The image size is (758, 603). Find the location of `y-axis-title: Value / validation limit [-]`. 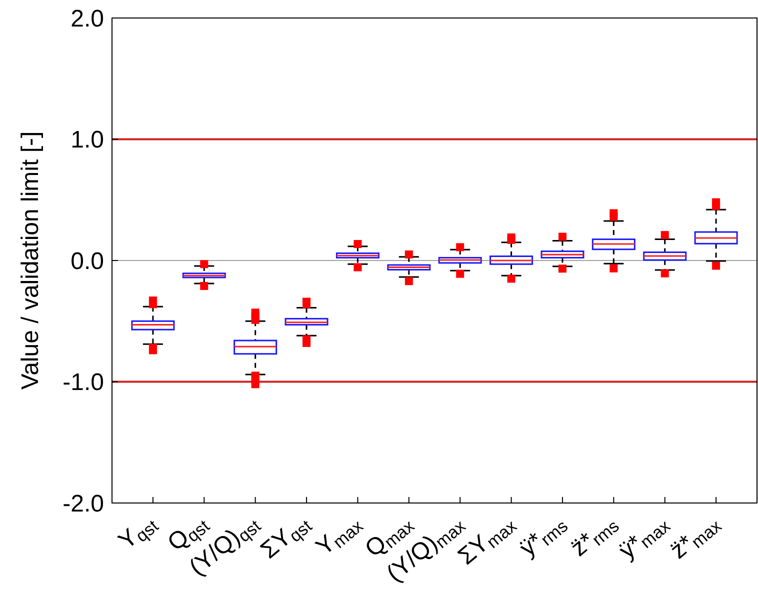

y-axis-title: Value / validation limit [-] is located at coordinates (30, 260).